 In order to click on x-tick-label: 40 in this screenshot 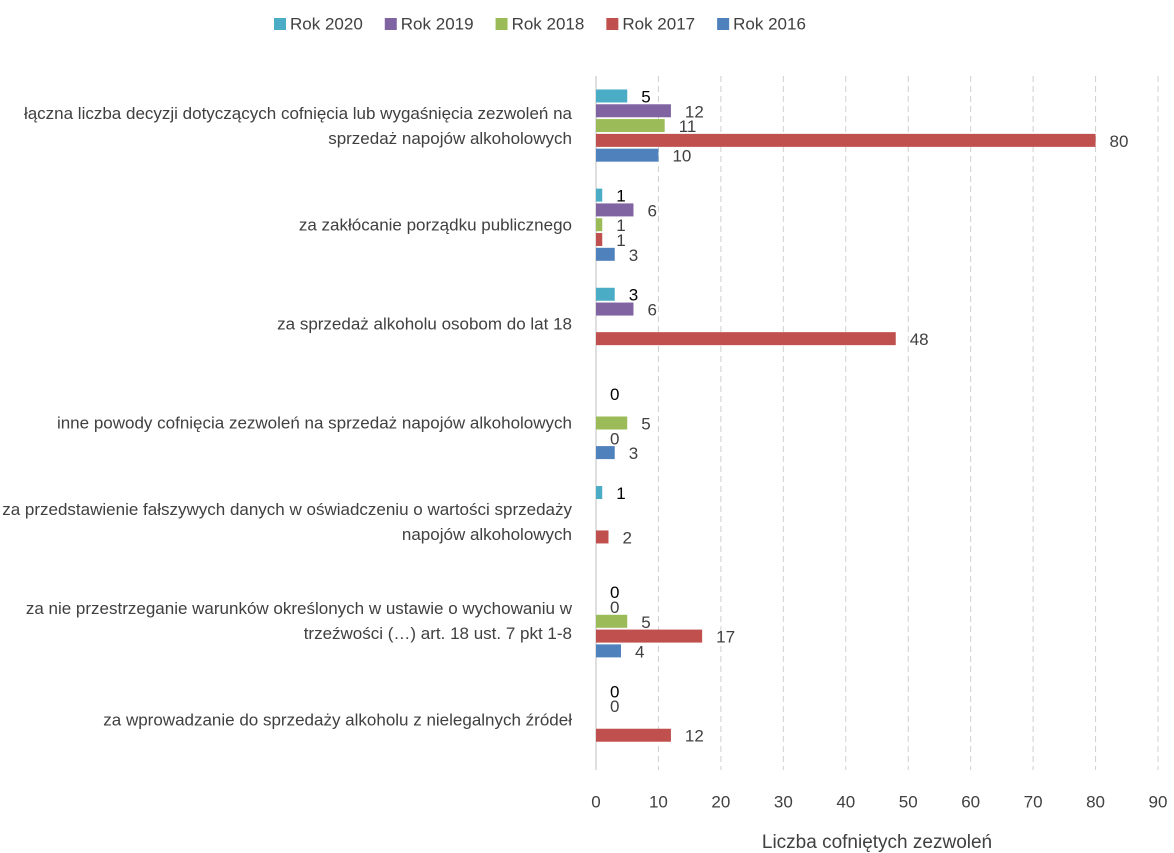, I will do `click(845, 801)`.